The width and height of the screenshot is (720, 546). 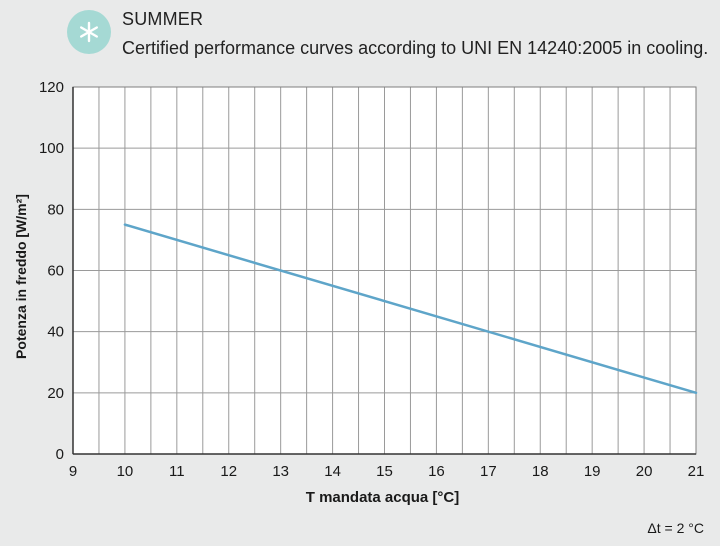 What do you see at coordinates (51, 148) in the screenshot?
I see `y-tick-label: 100` at bounding box center [51, 148].